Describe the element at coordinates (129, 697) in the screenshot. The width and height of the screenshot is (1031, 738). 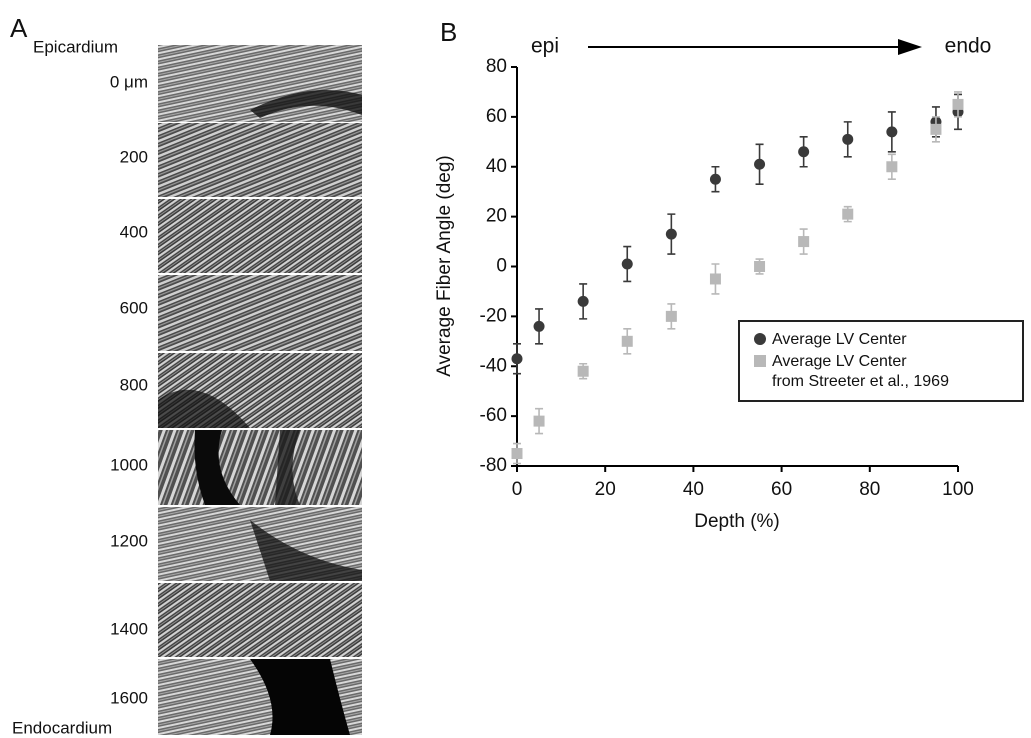
I see `depth-label: 1600` at that location.